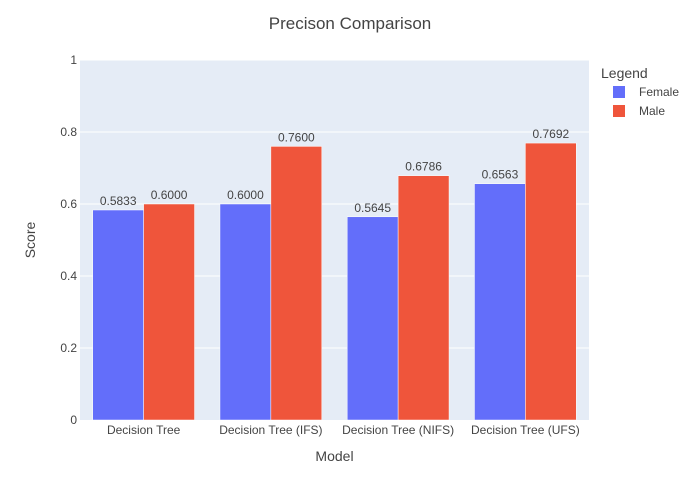 This screenshot has width=700, height=500. I want to click on y-tick-label: 0.8, so click(68, 132).